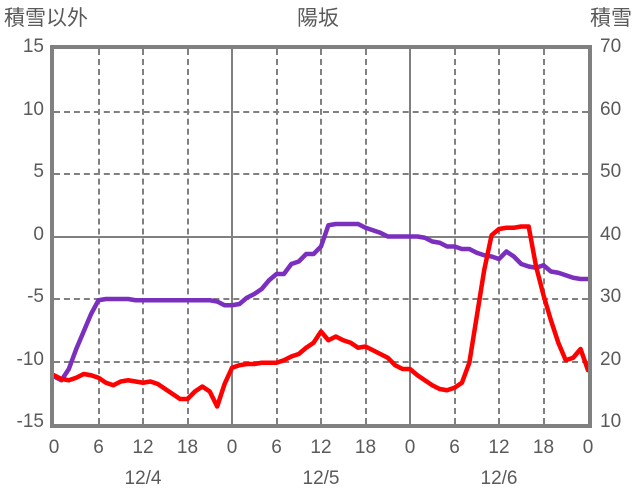 This screenshot has width=636, height=501. Describe the element at coordinates (611, 109) in the screenshot. I see `y-axis-right-tick-60: 60` at that location.